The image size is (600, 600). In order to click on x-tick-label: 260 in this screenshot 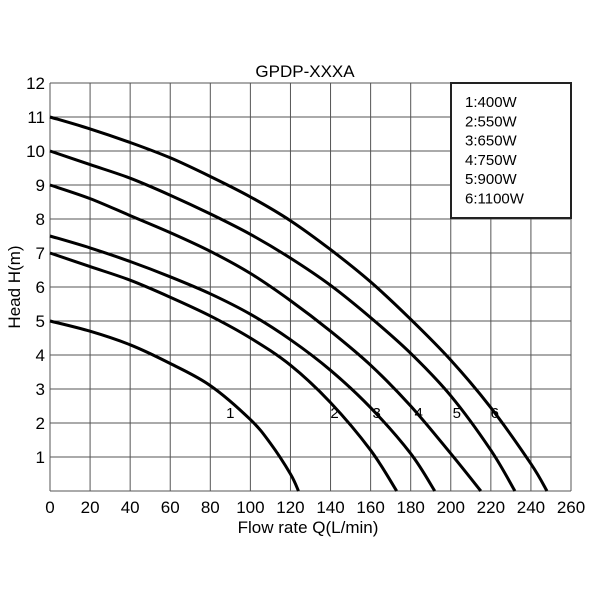, I will do `click(571, 507)`.